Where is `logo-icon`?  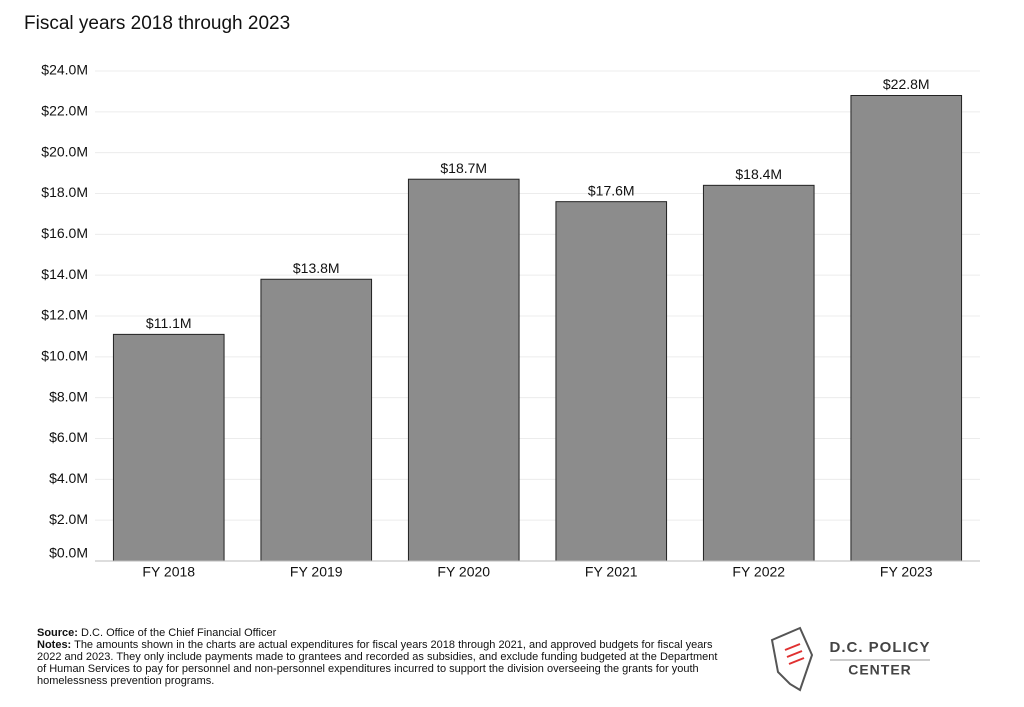 logo-icon is located at coordinates (792, 659).